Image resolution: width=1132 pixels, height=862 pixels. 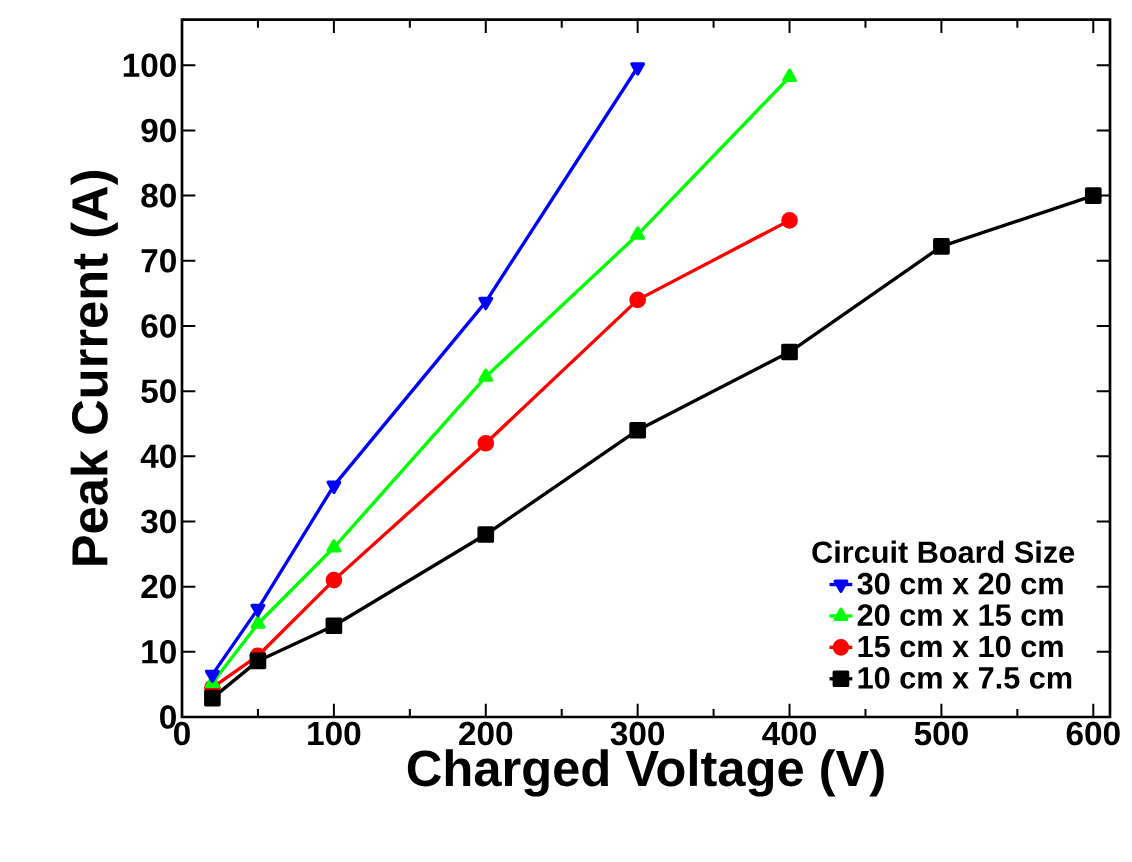 I want to click on legend-label: 10 cm x 7.5 cm, so click(x=965, y=678).